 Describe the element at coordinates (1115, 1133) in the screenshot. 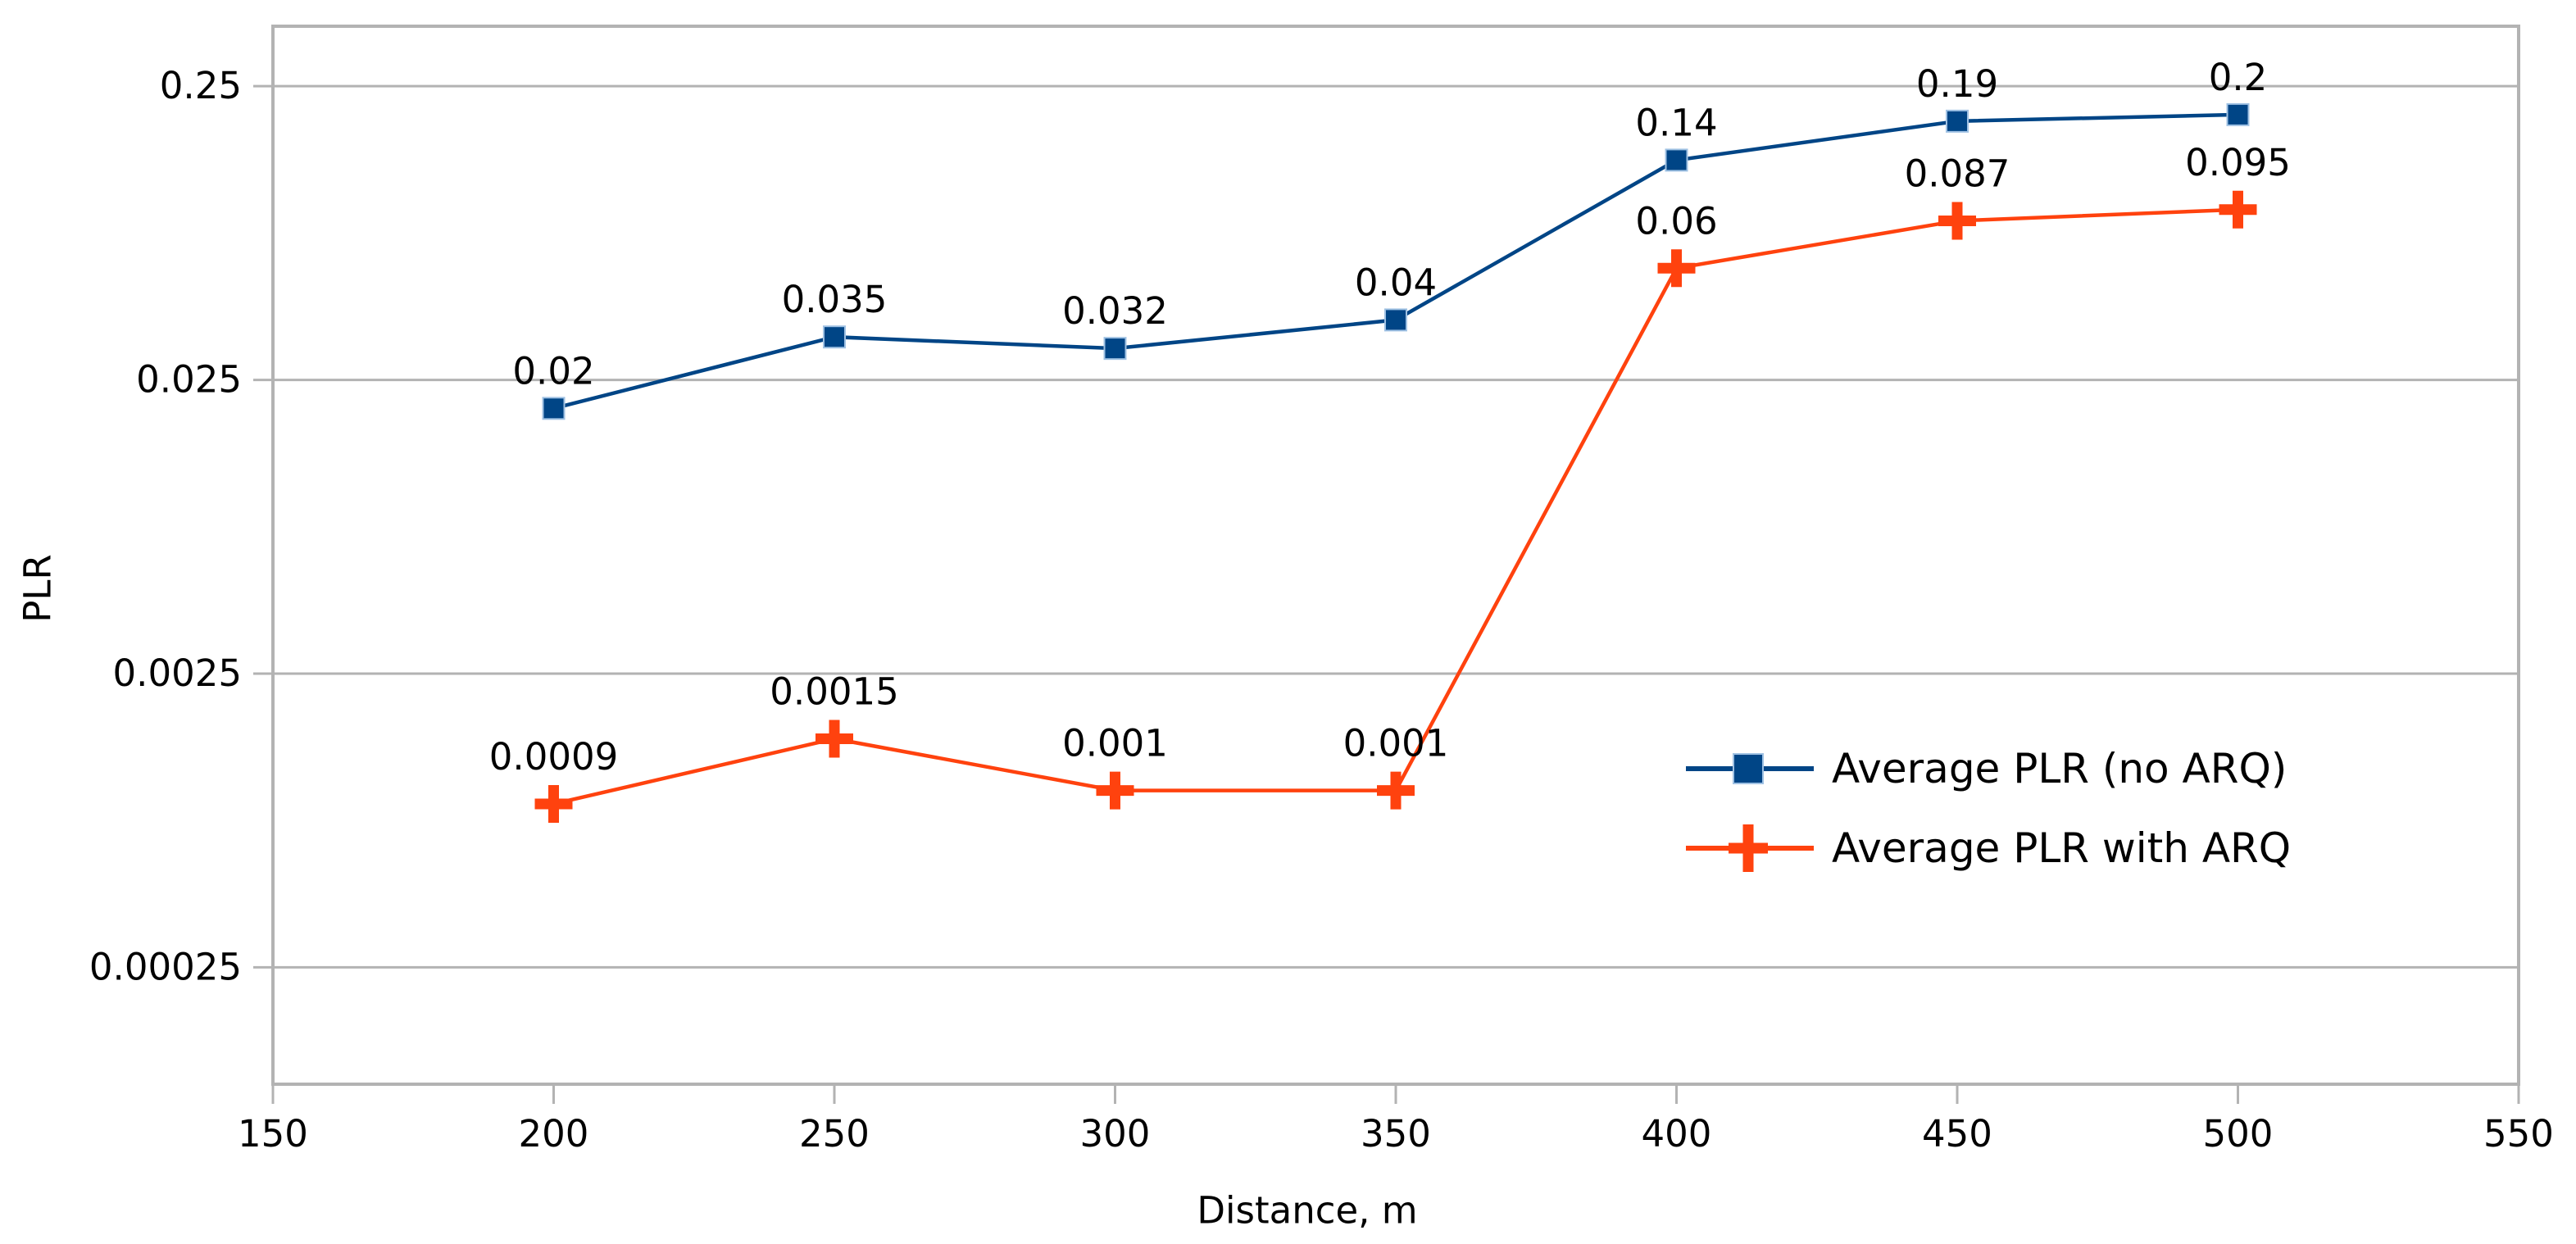

I see `x-tick-label-300: 300` at that location.